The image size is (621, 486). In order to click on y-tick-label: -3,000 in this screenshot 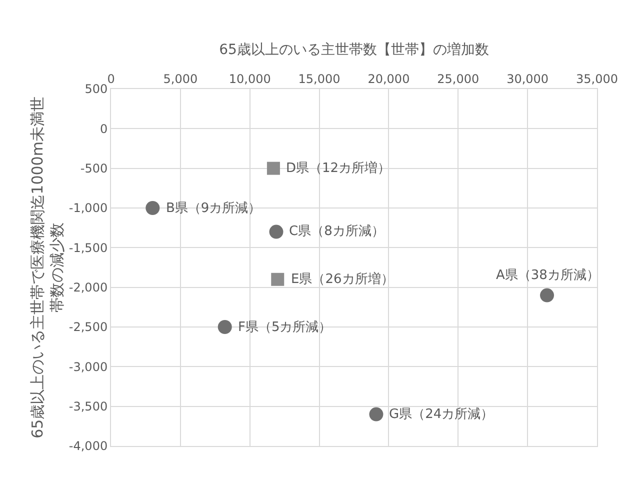, I will do `click(88, 367)`.